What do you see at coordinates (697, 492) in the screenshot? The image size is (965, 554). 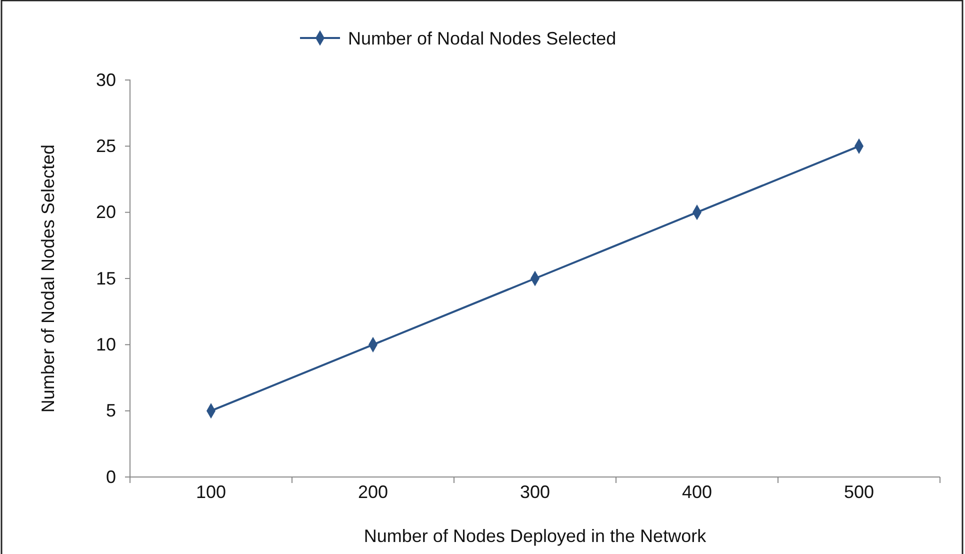 I see `x-tick-label: 400` at bounding box center [697, 492].